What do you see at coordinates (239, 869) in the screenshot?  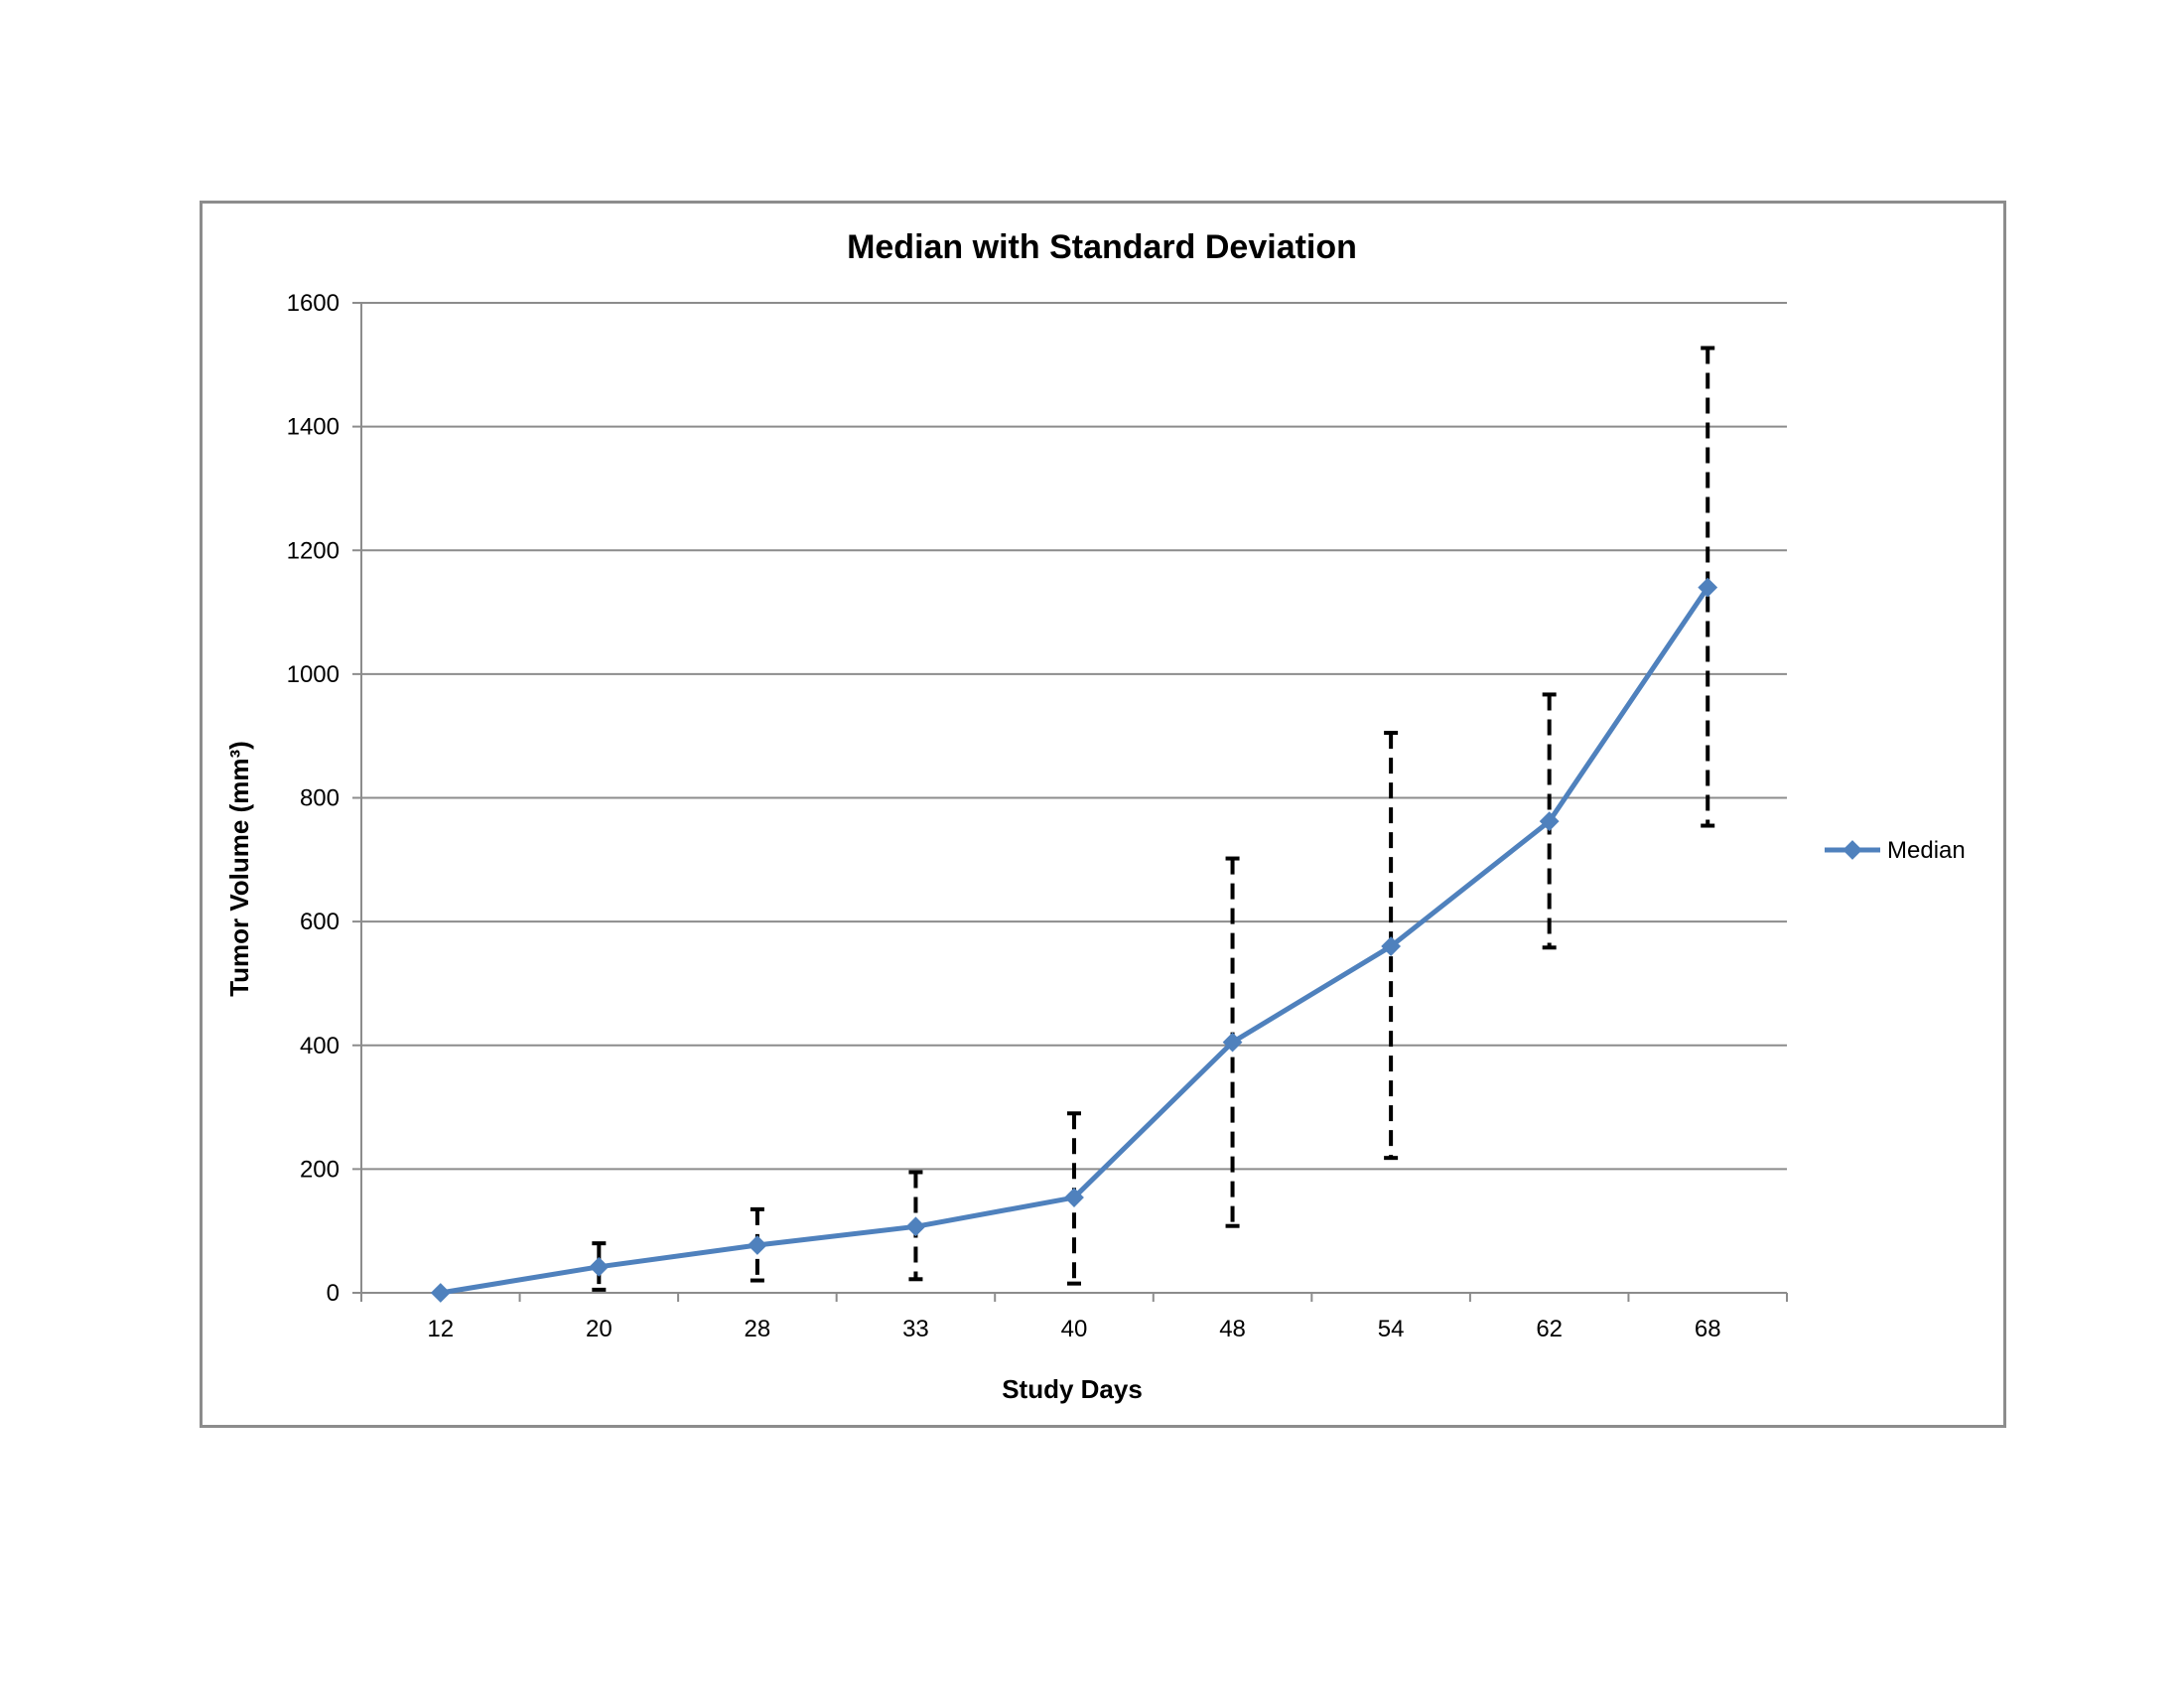 I see `y-axis-label: Tumor Volume (mm³)` at bounding box center [239, 869].